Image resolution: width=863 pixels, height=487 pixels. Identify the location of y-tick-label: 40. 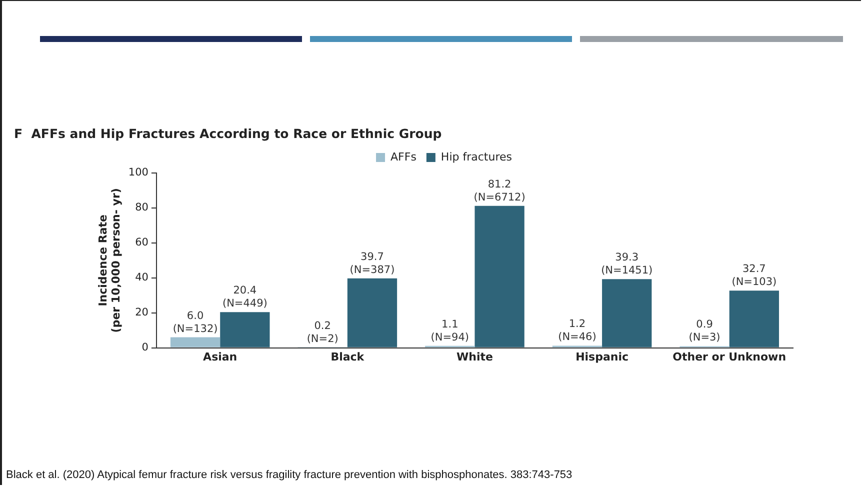
(141, 278).